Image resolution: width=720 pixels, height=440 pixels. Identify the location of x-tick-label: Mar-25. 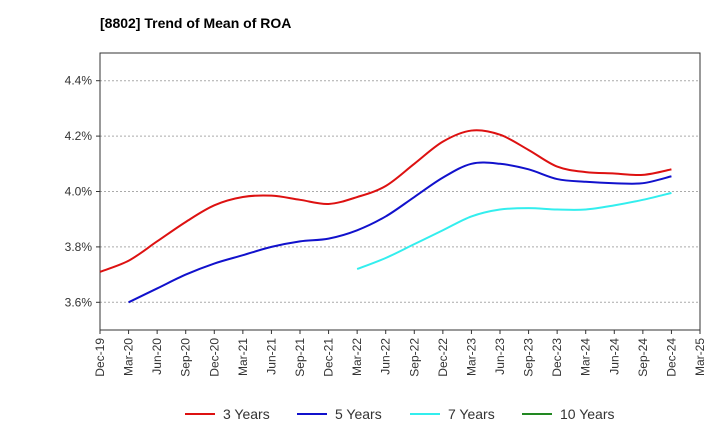
(700, 357).